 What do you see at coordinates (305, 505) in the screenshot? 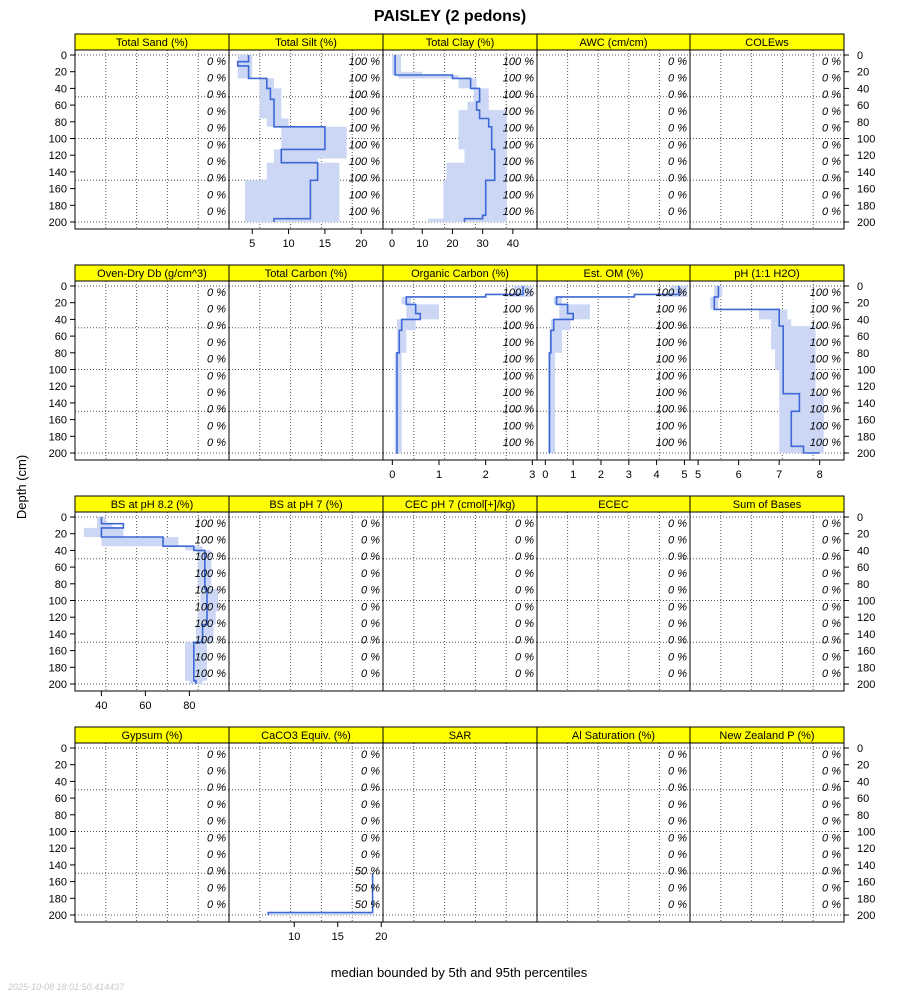
I see `panel-strip-label: BS at pH 7 (%)` at bounding box center [305, 505].